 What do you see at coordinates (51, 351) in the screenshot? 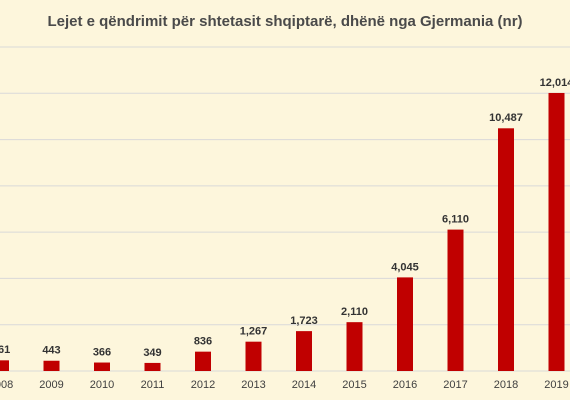
I see `value-label: 443` at bounding box center [51, 351].